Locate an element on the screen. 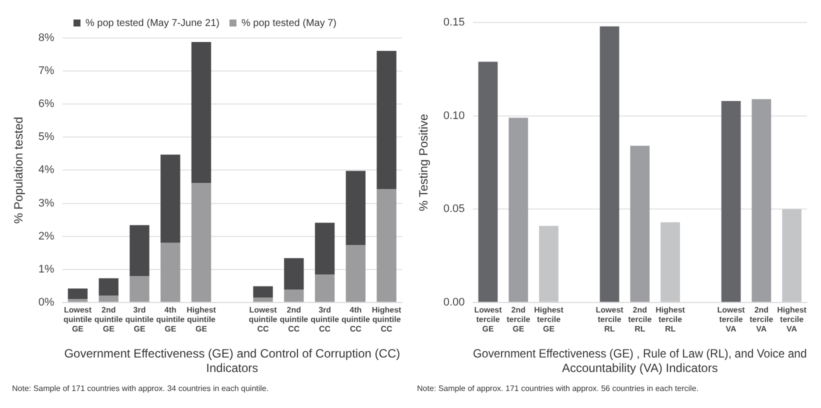 The image size is (821, 408). x-tick-label: Highest quintile GE is located at coordinates (201, 319).